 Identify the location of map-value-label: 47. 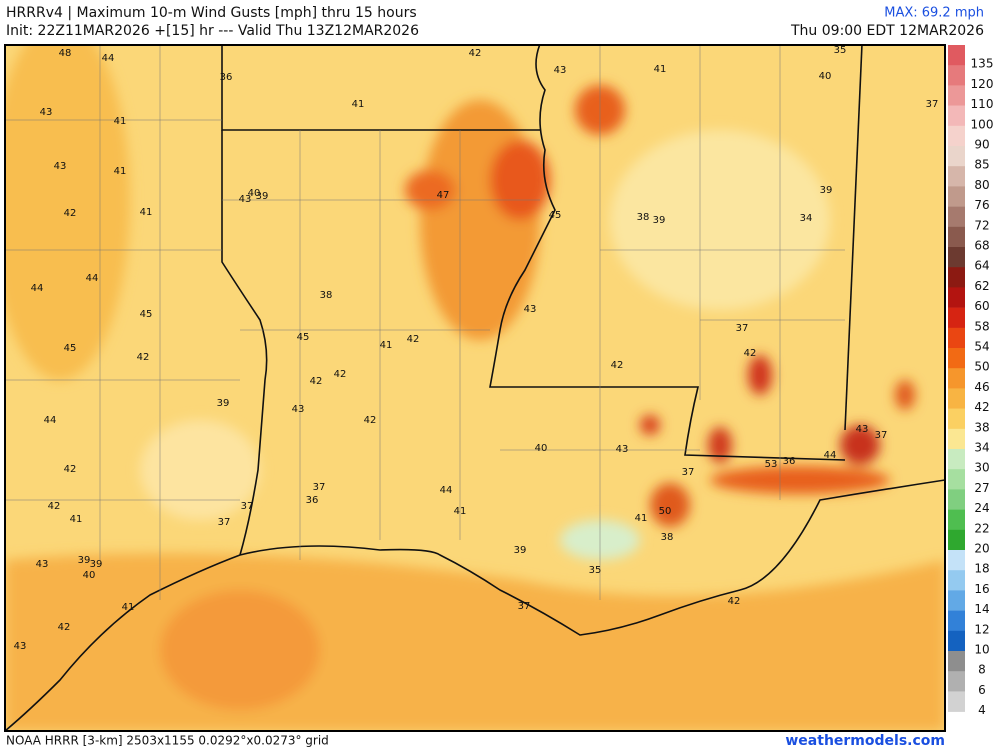
(443, 195).